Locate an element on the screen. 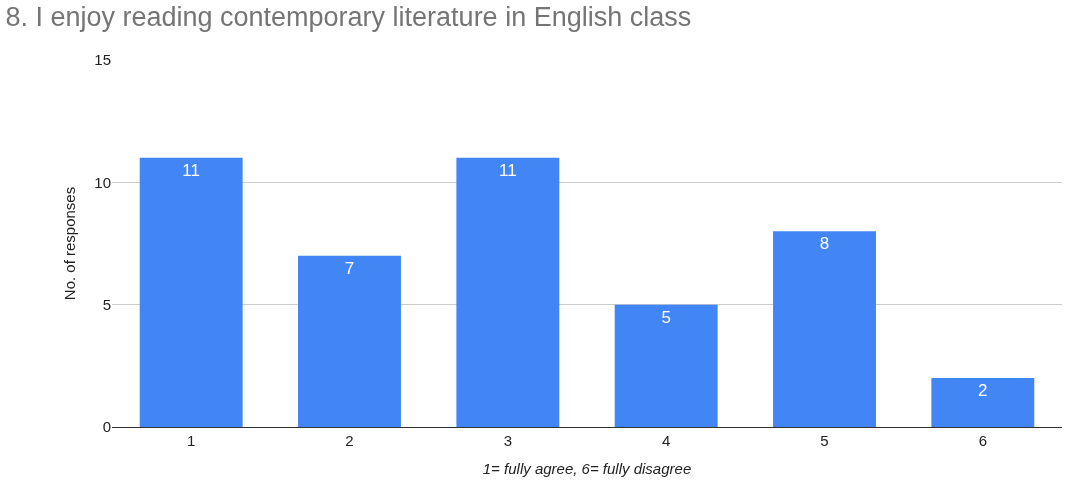 This screenshot has width=1076, height=502. x-tick-label: 2 is located at coordinates (349, 440).